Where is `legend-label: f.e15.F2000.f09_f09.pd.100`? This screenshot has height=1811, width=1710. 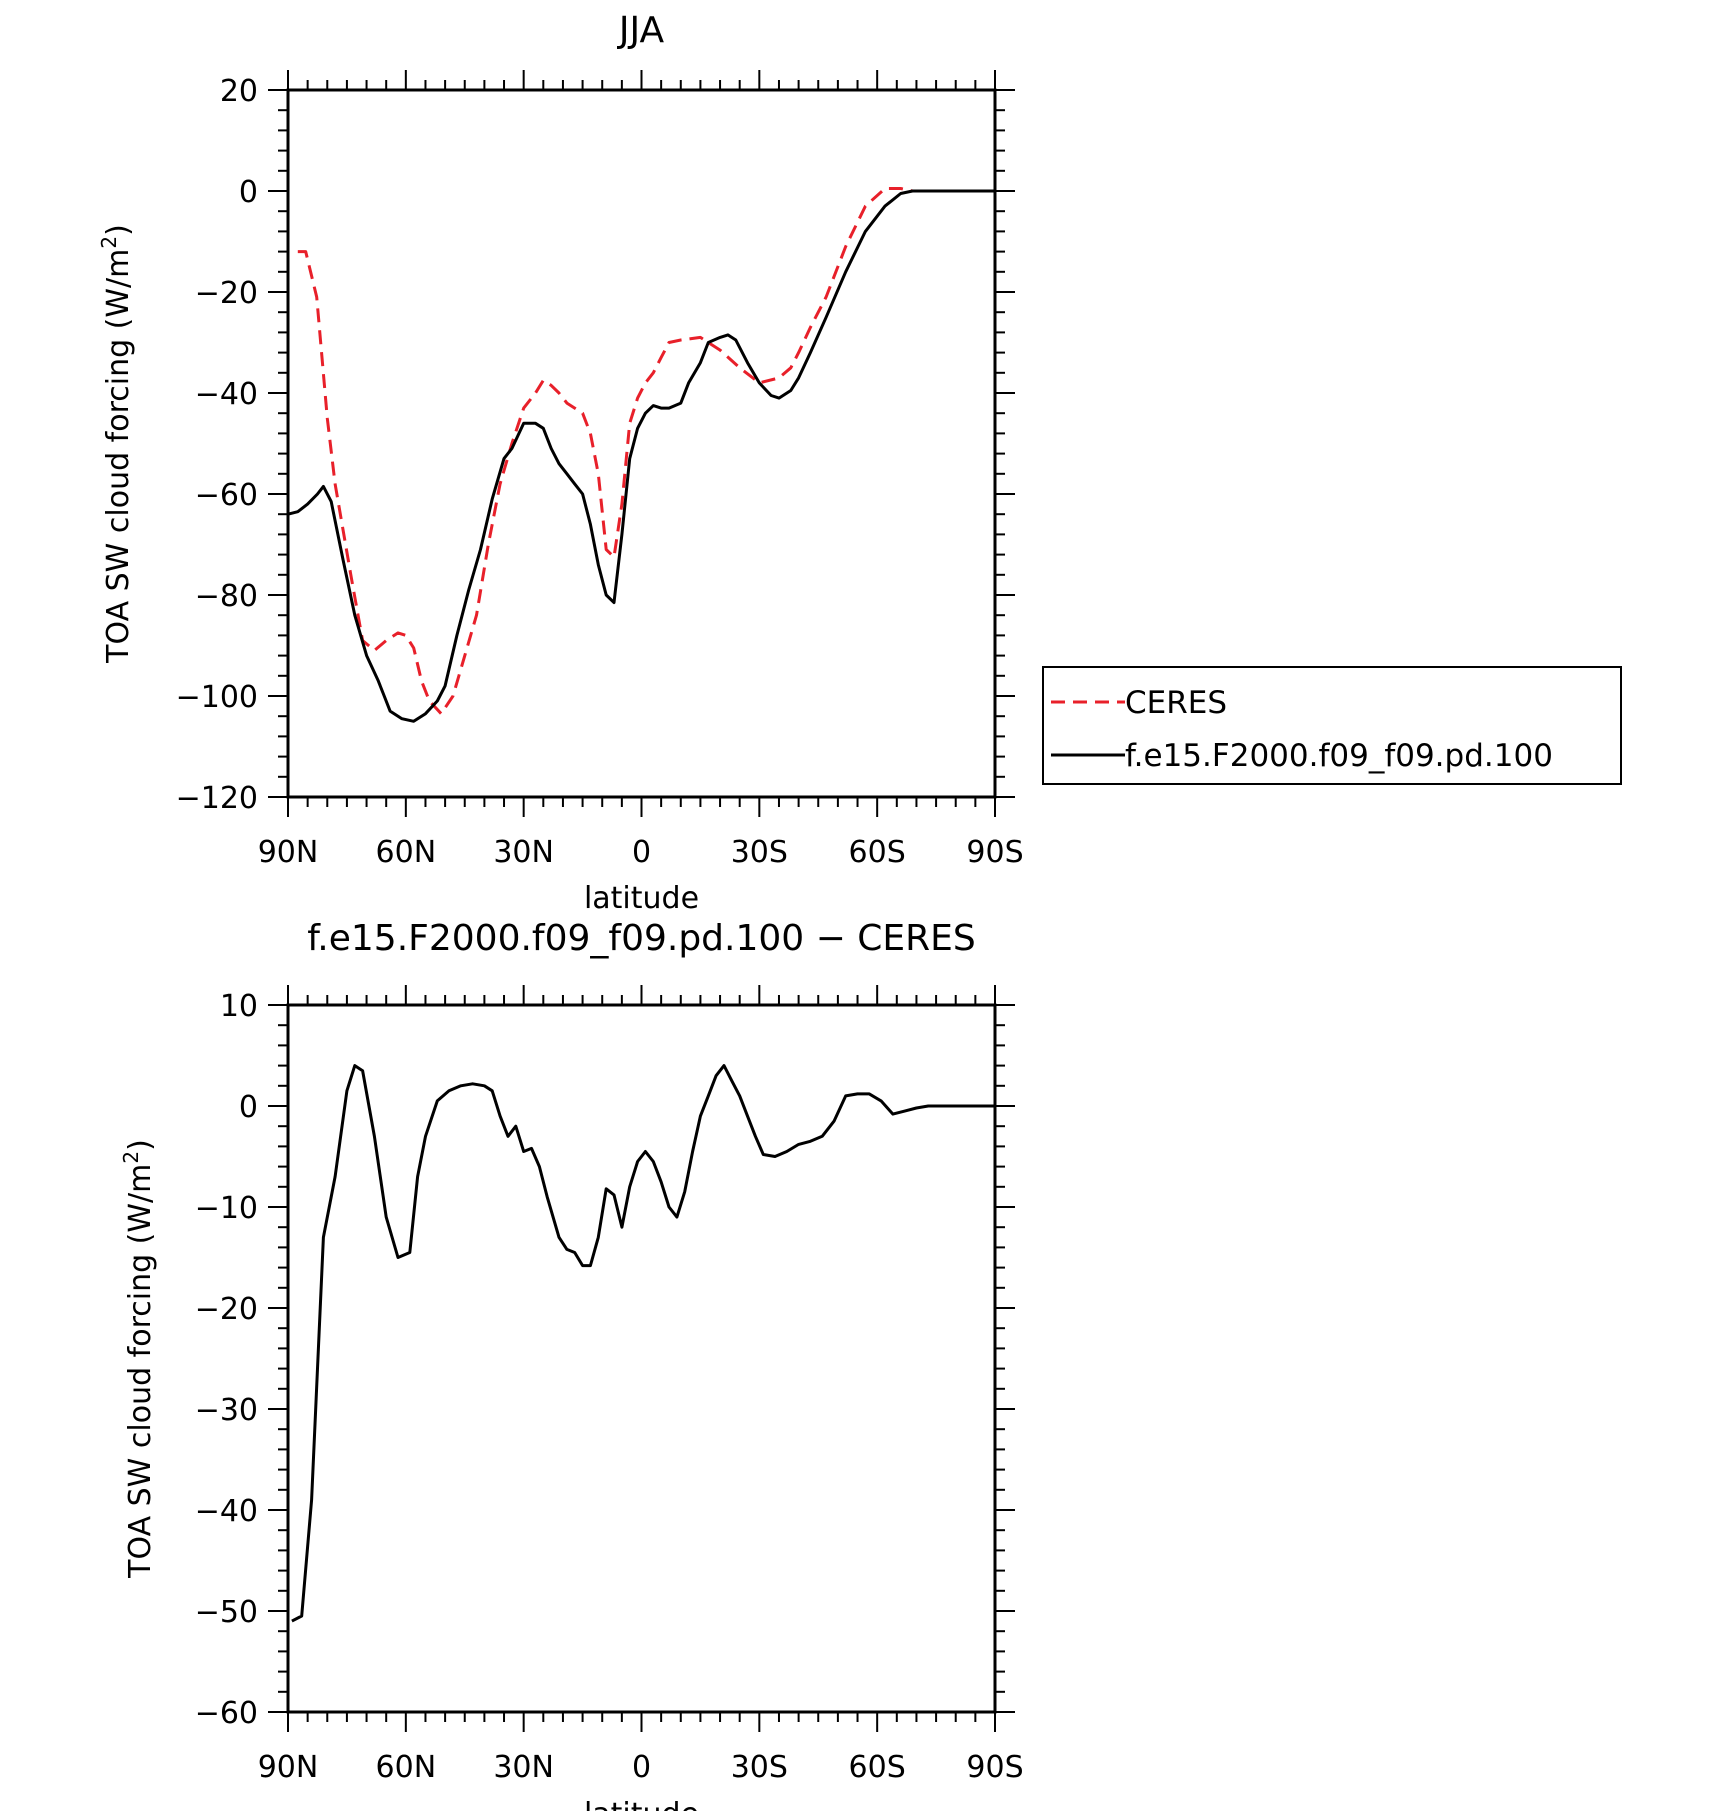 legend-label: f.e15.F2000.f09_f09.pd.100 is located at coordinates (1339, 756).